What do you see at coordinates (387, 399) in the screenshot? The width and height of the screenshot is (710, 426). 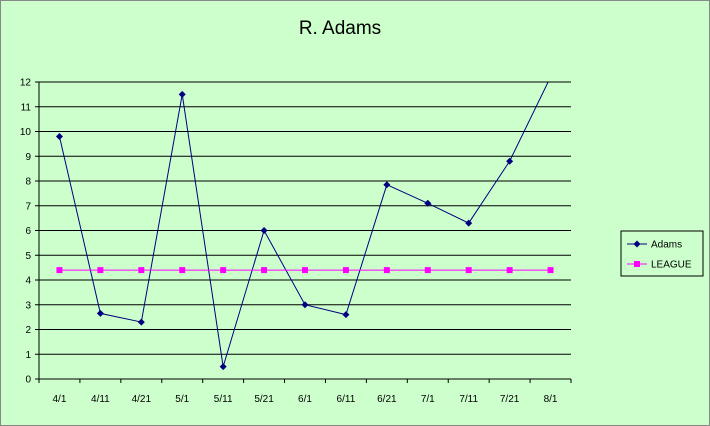 I see `x-tick-label: 6/21` at bounding box center [387, 399].